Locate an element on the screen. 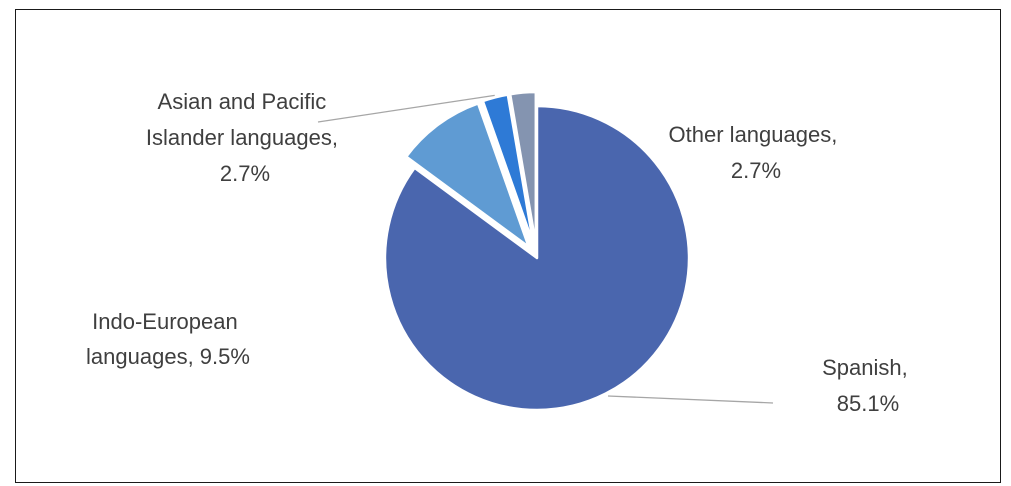 Image resolution: width=1011 pixels, height=486 pixels. data-label-indo-european: Indo-European languages, 9.5% is located at coordinates (168, 339).